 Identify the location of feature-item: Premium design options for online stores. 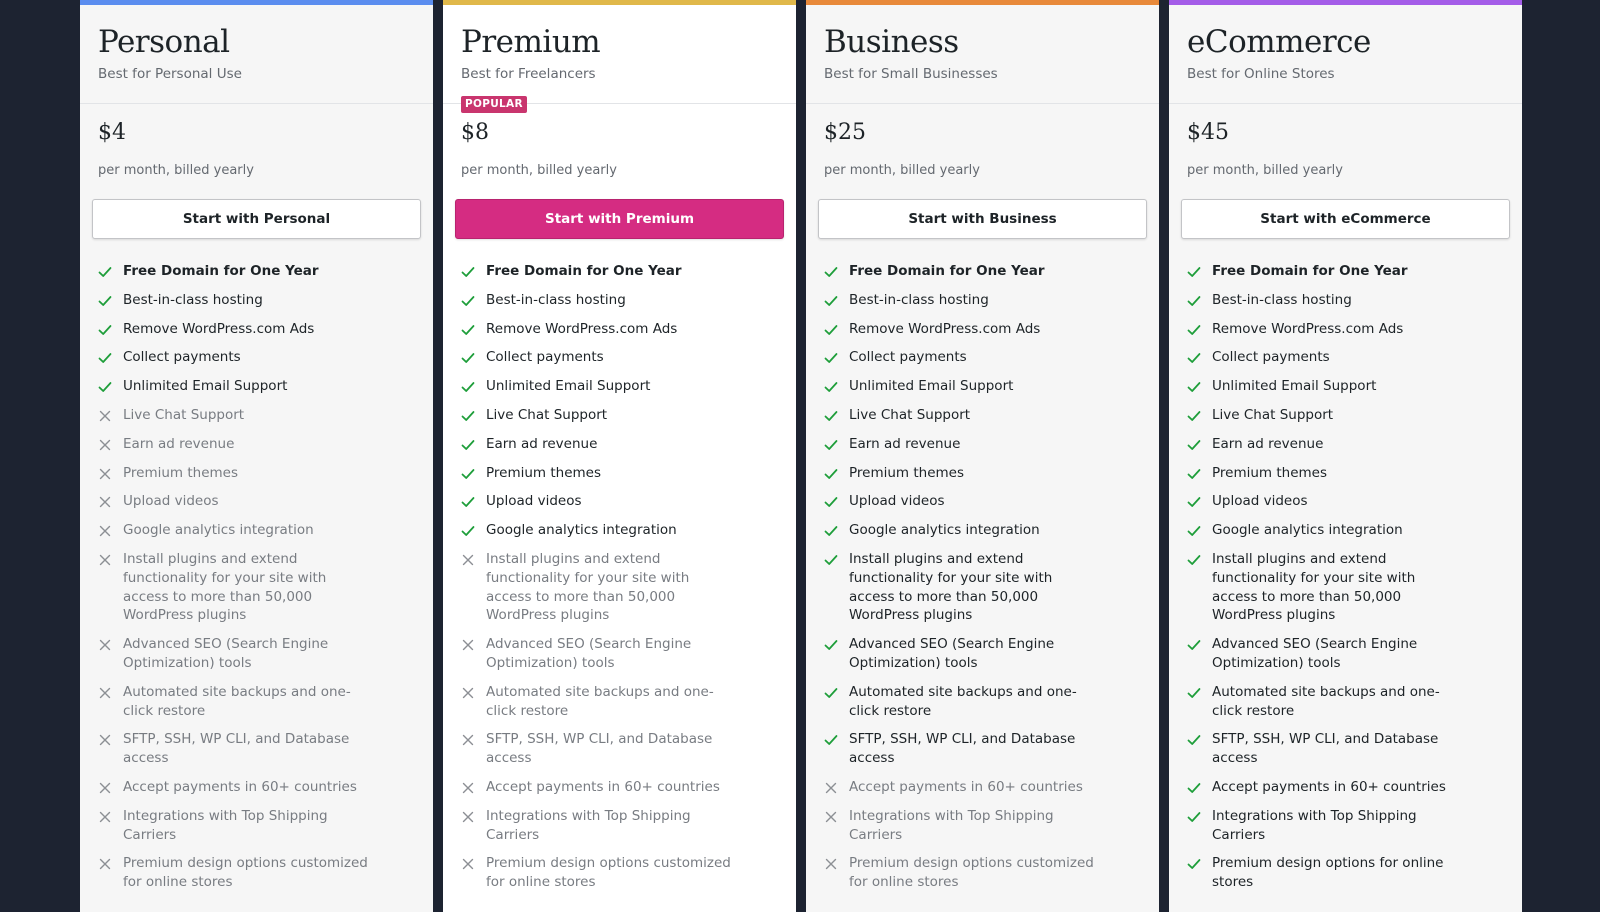
(1324, 873).